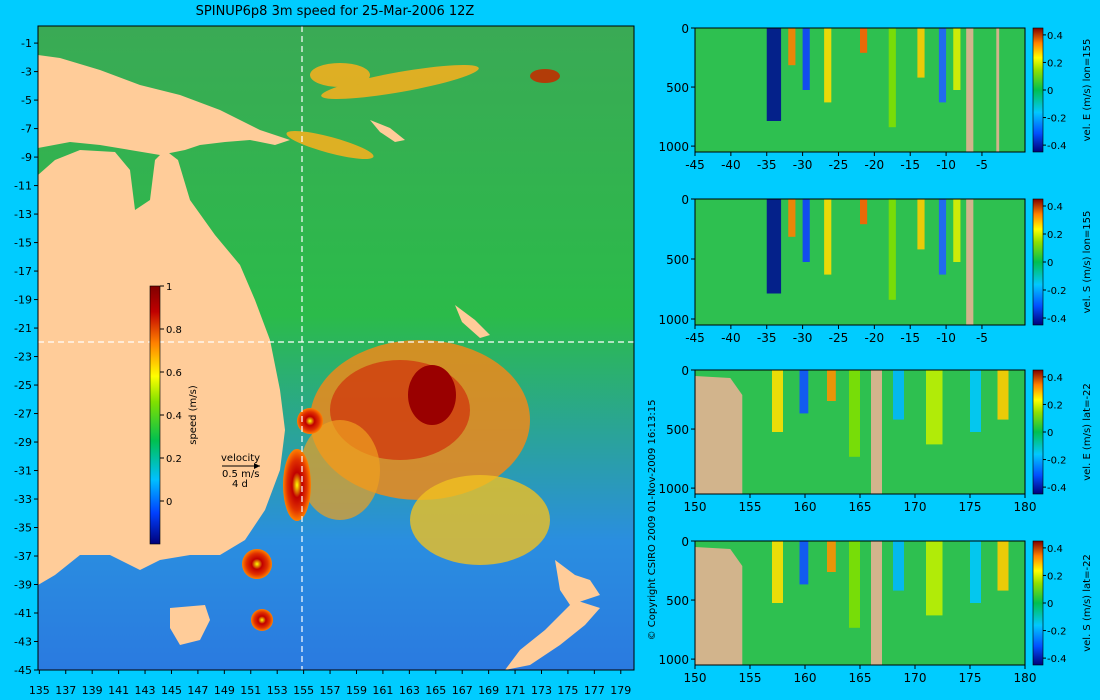 The image size is (1100, 700). Describe the element at coordinates (23, 271) in the screenshot. I see `map-y-tick-label: -17` at that location.